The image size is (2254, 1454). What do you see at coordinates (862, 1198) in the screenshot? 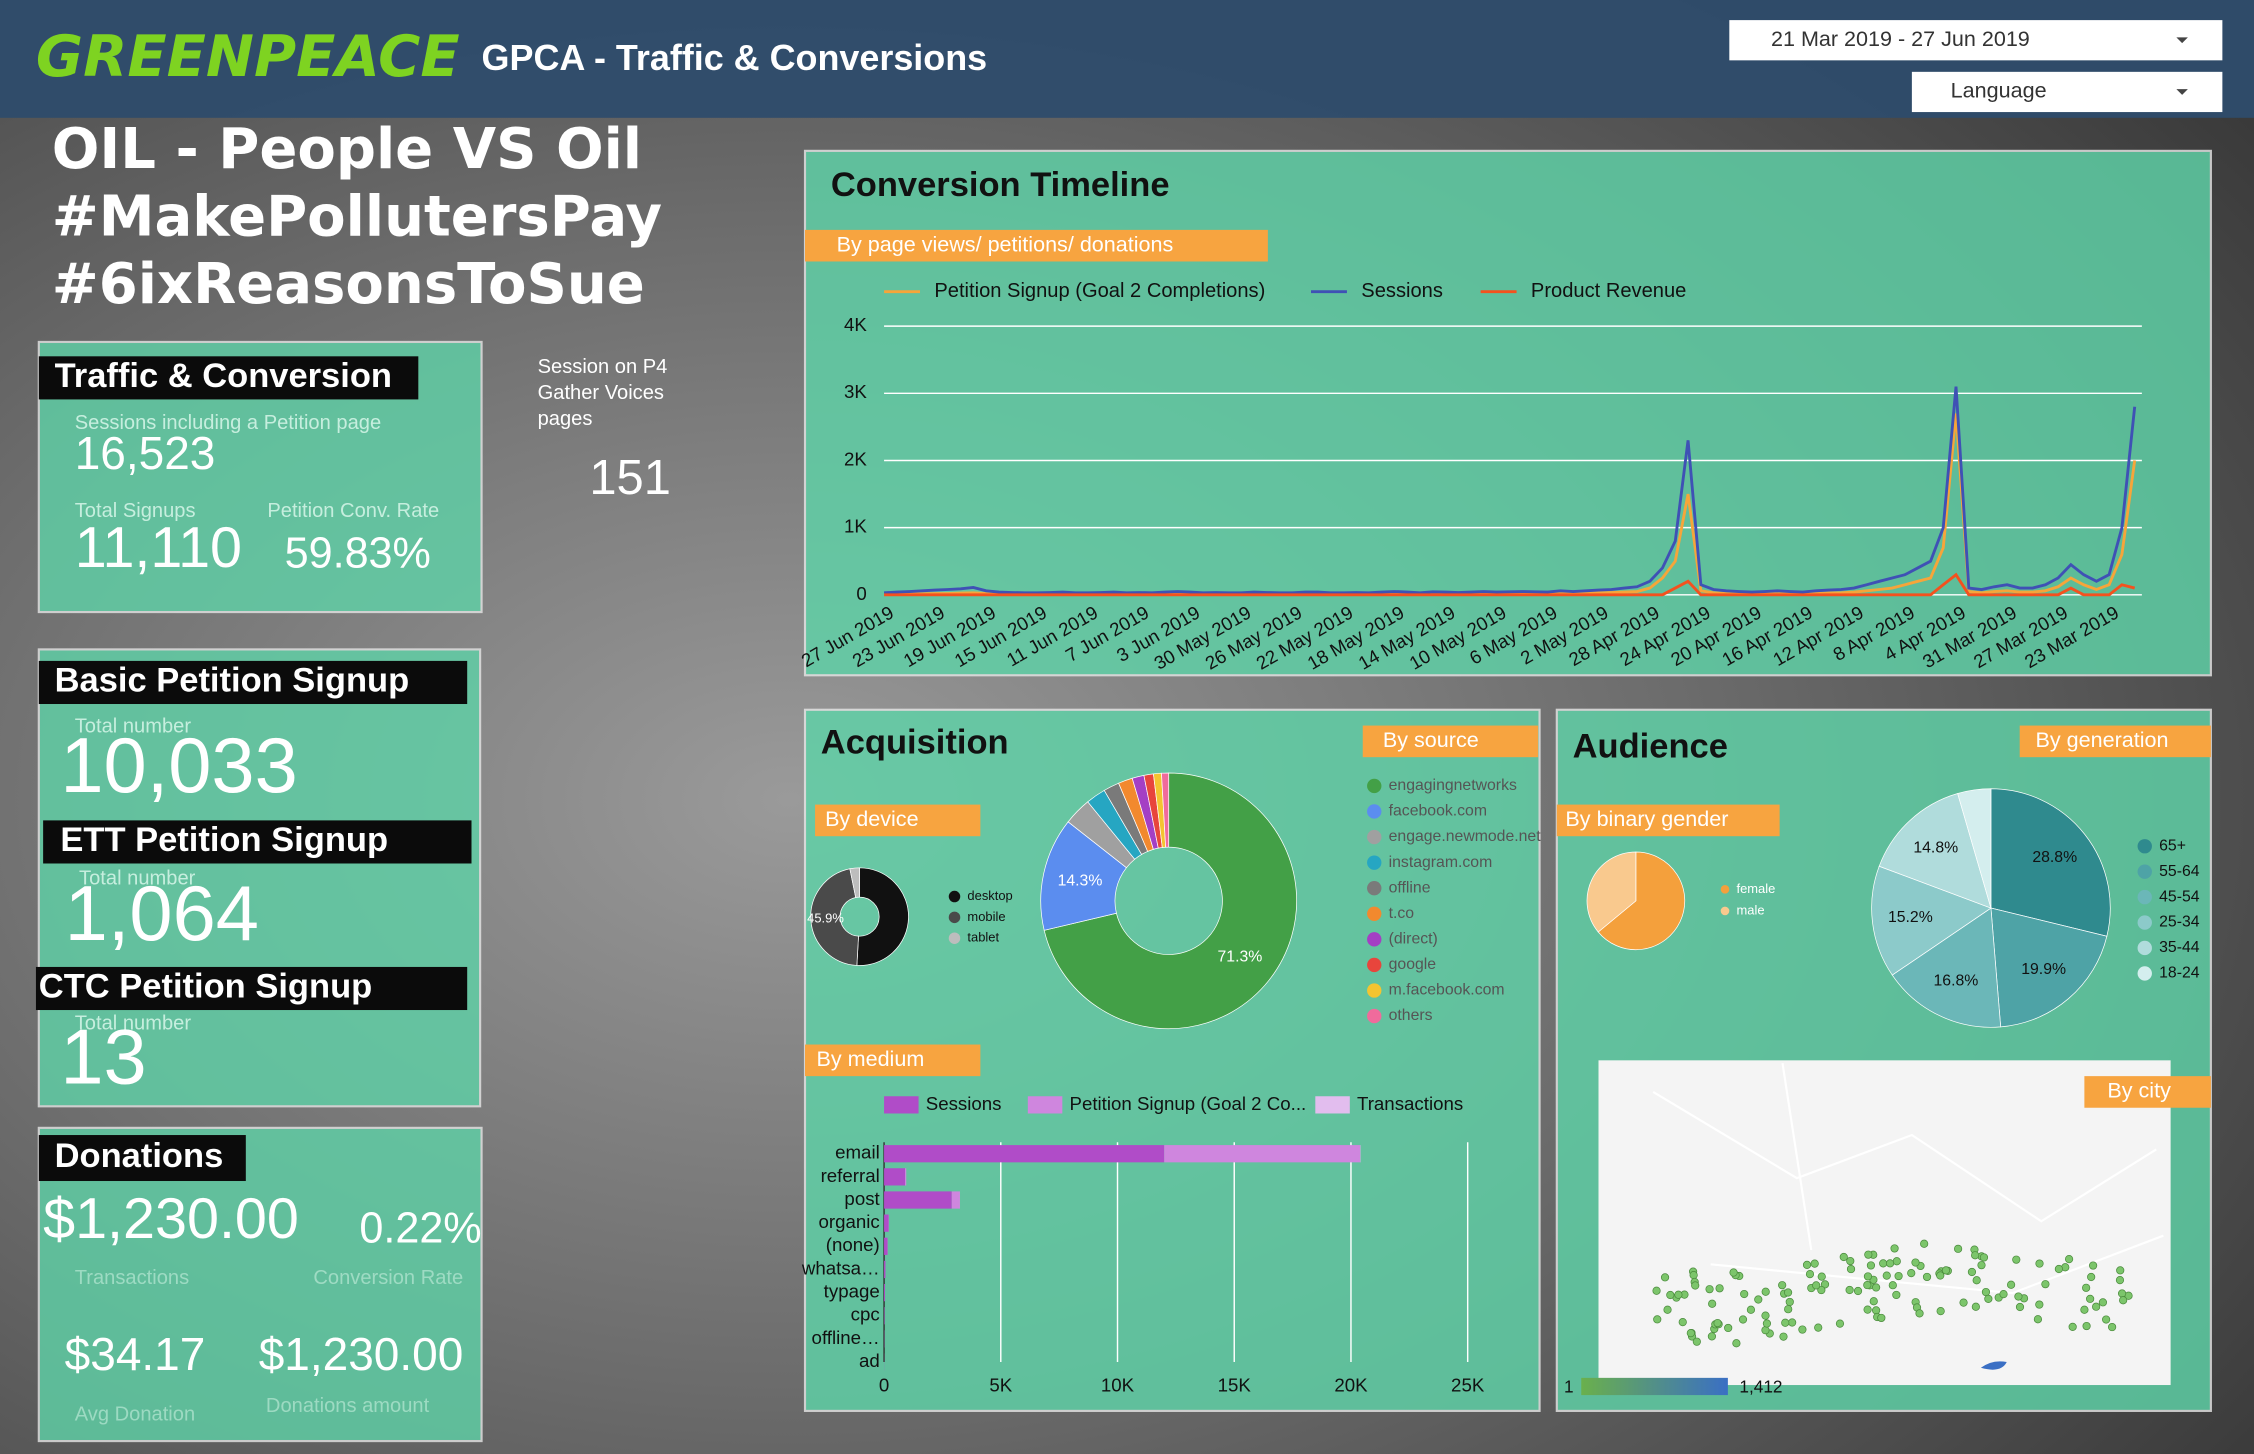
I see `y-tick-label: post` at bounding box center [862, 1198].